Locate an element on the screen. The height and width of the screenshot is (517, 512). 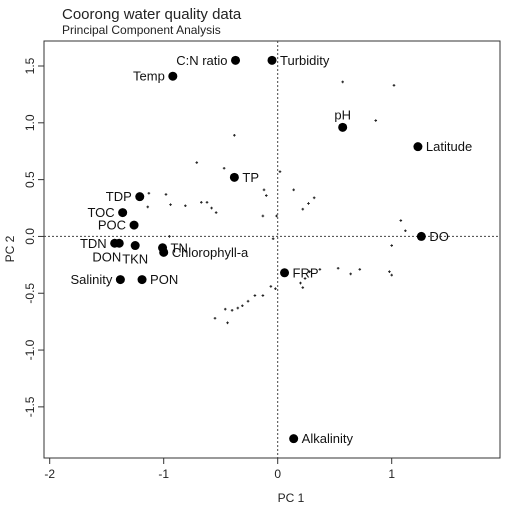
y-axis-label: PC 2 is located at coordinates (10, 248).